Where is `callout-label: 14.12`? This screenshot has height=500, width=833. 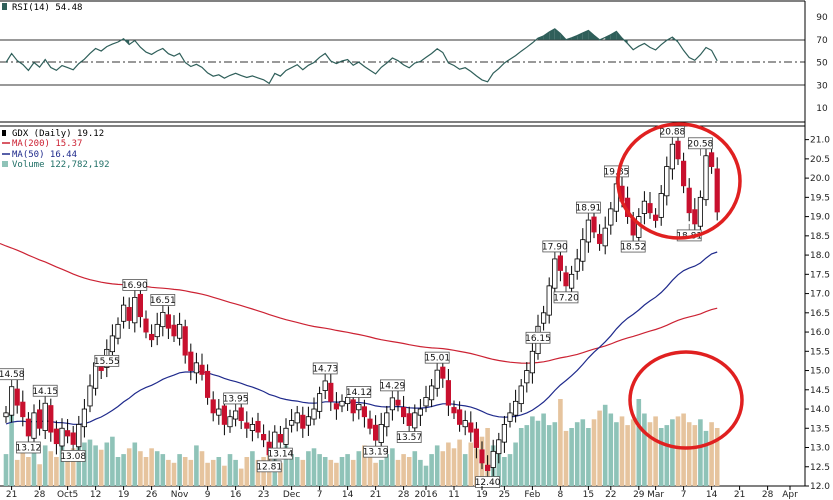 callout-label: 14.12 is located at coordinates (359, 393).